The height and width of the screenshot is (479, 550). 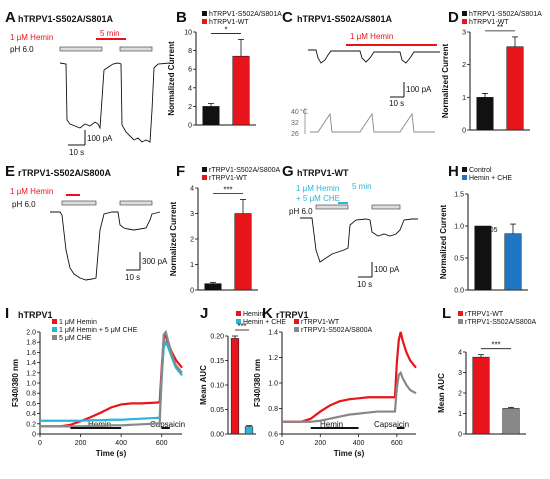 What do you see at coordinates (453, 171) in the screenshot?
I see `panel-letter-h: H` at bounding box center [453, 171].